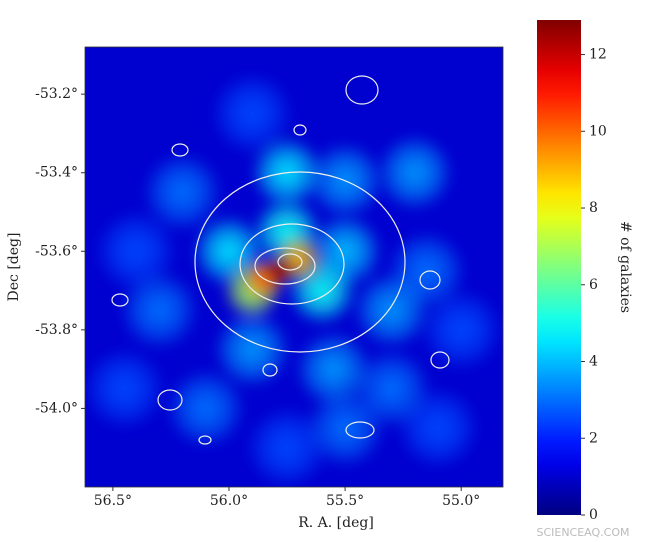  I want to click on y-tick-label: -53.2°, so click(56, 94).